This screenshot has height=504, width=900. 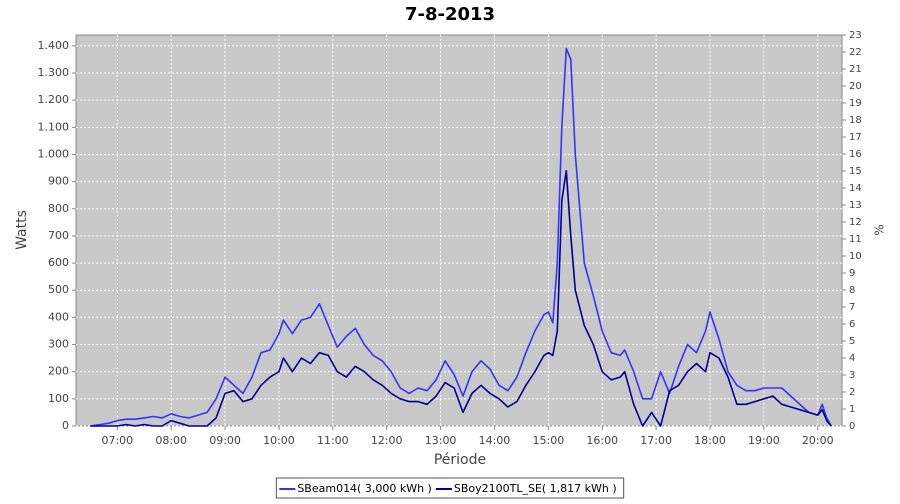 I want to click on y-axis-label: Watts, so click(x=22, y=230).